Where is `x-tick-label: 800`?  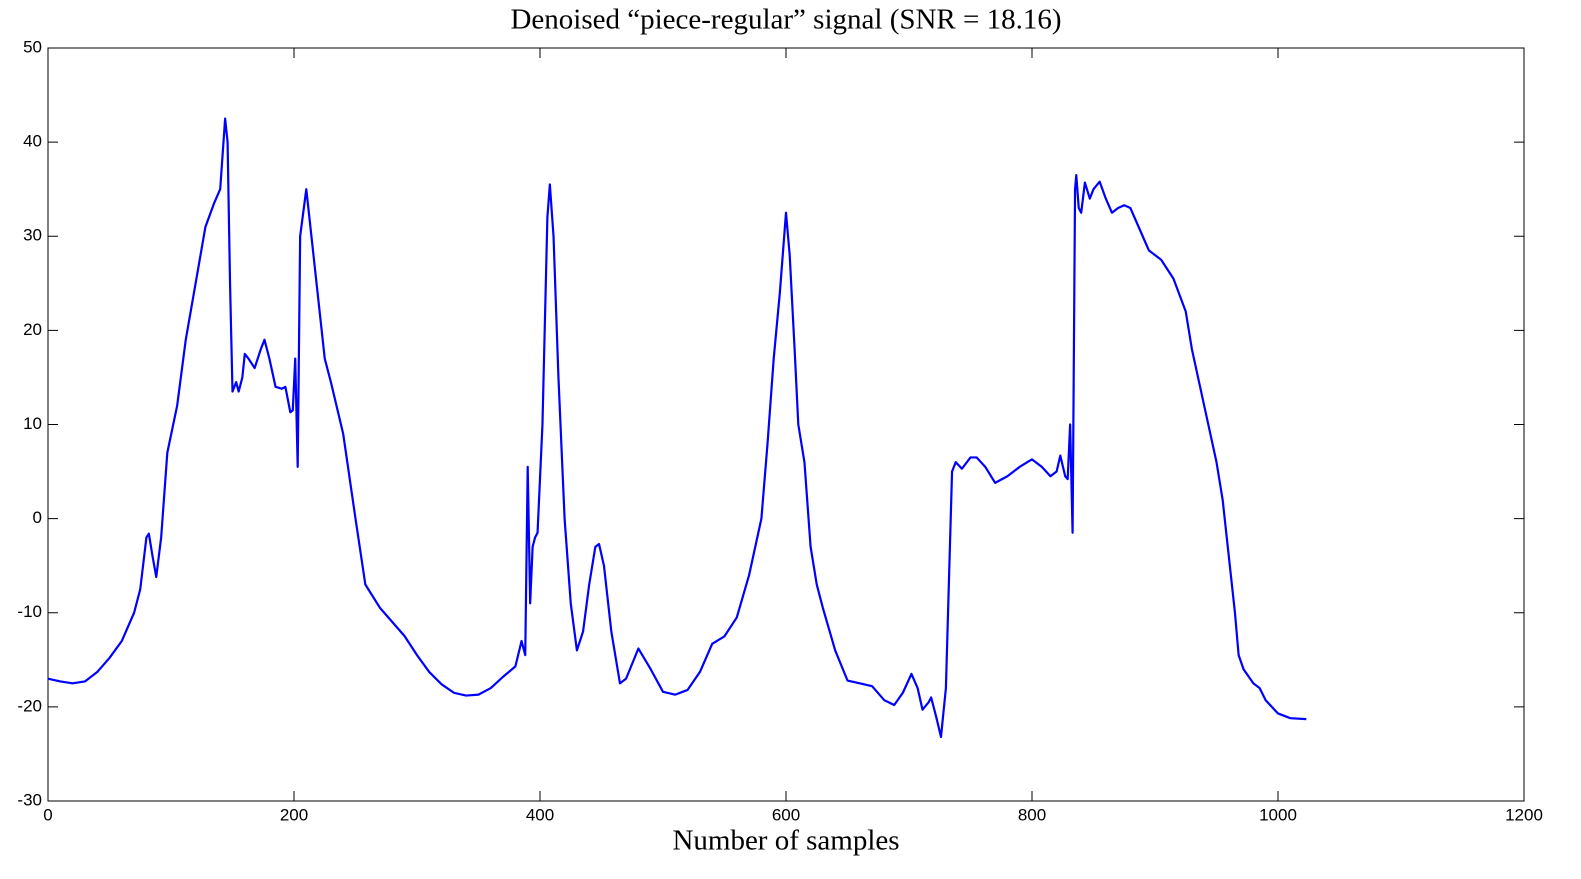
x-tick-label: 800 is located at coordinates (1032, 814).